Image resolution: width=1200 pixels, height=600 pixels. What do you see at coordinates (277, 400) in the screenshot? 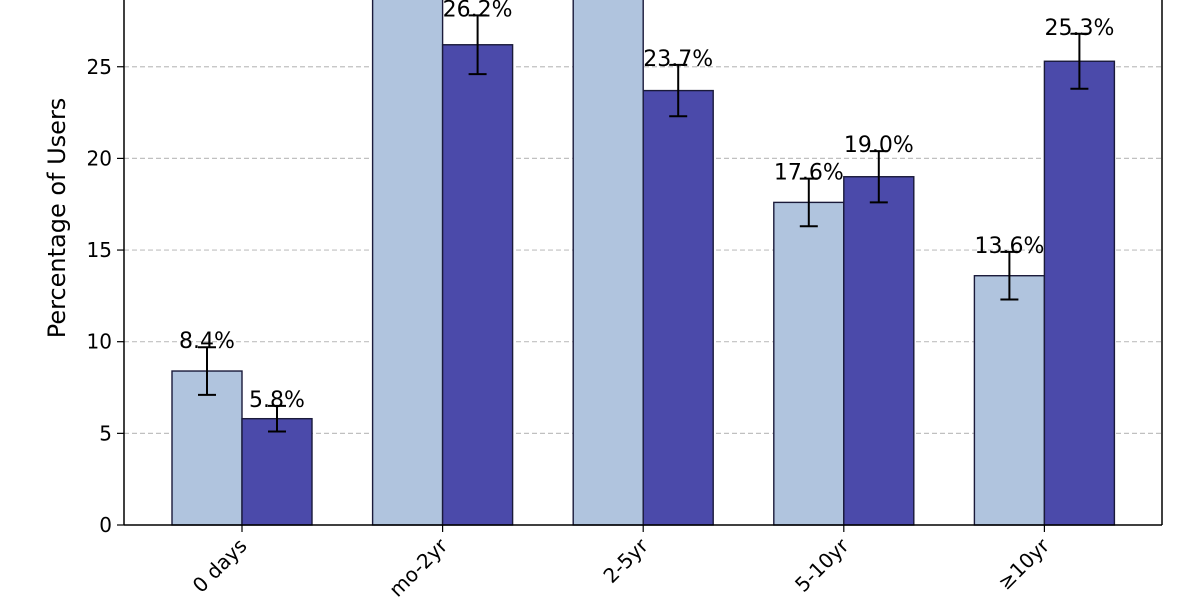
I see `data-label: 5.8%` at bounding box center [277, 400].